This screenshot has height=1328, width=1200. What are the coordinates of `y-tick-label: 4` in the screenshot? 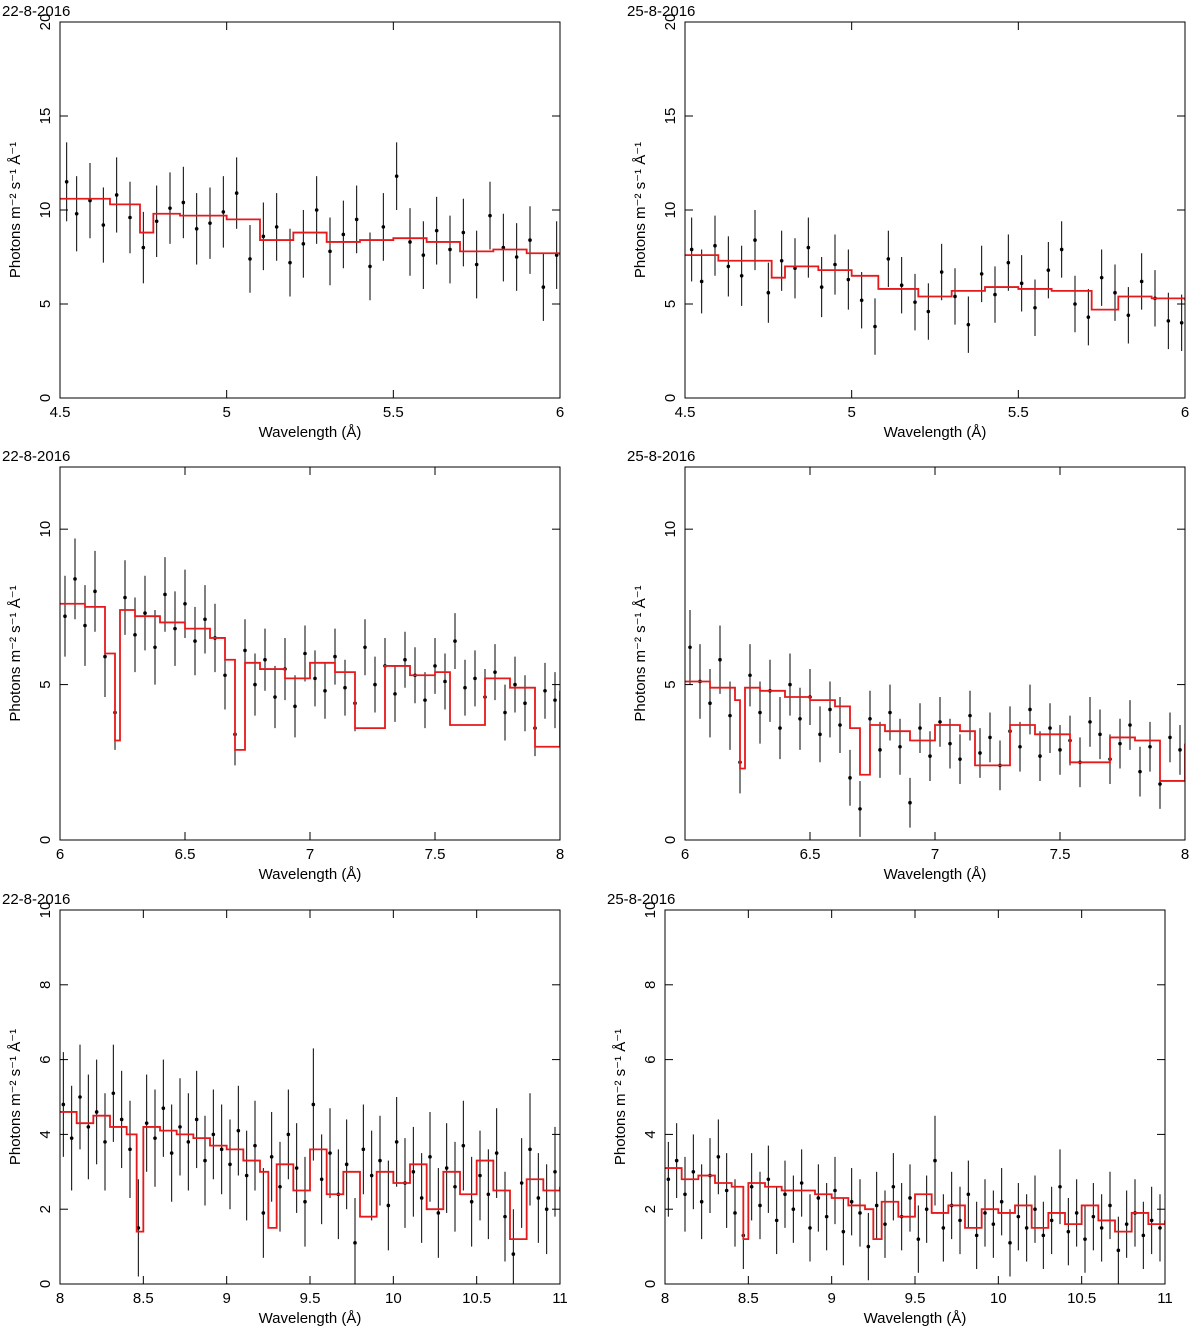 It's located at (650, 1134).